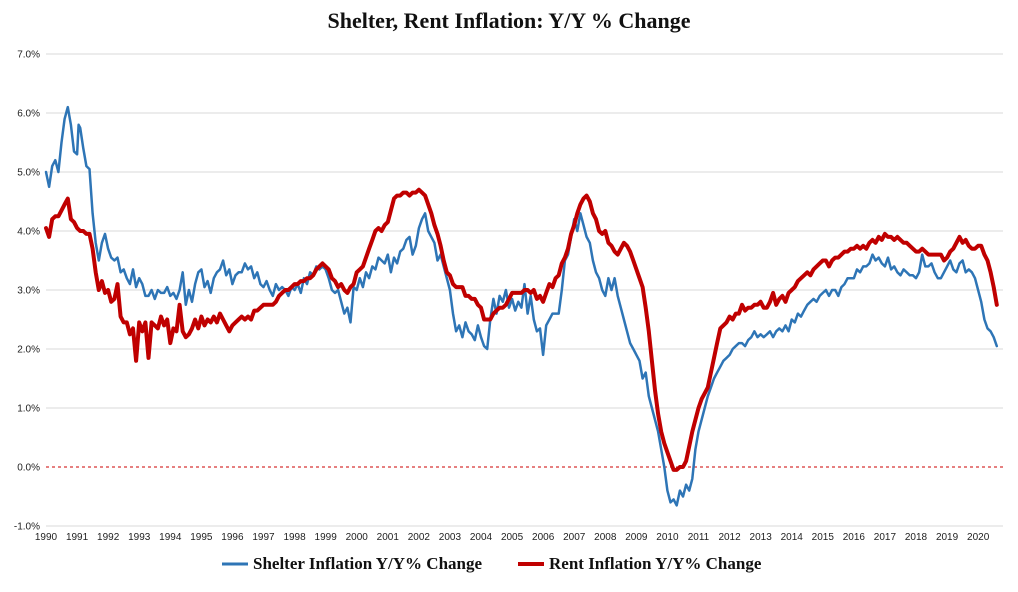  Describe the element at coordinates (543, 537) in the screenshot. I see `x-tick-label: 2006` at that location.